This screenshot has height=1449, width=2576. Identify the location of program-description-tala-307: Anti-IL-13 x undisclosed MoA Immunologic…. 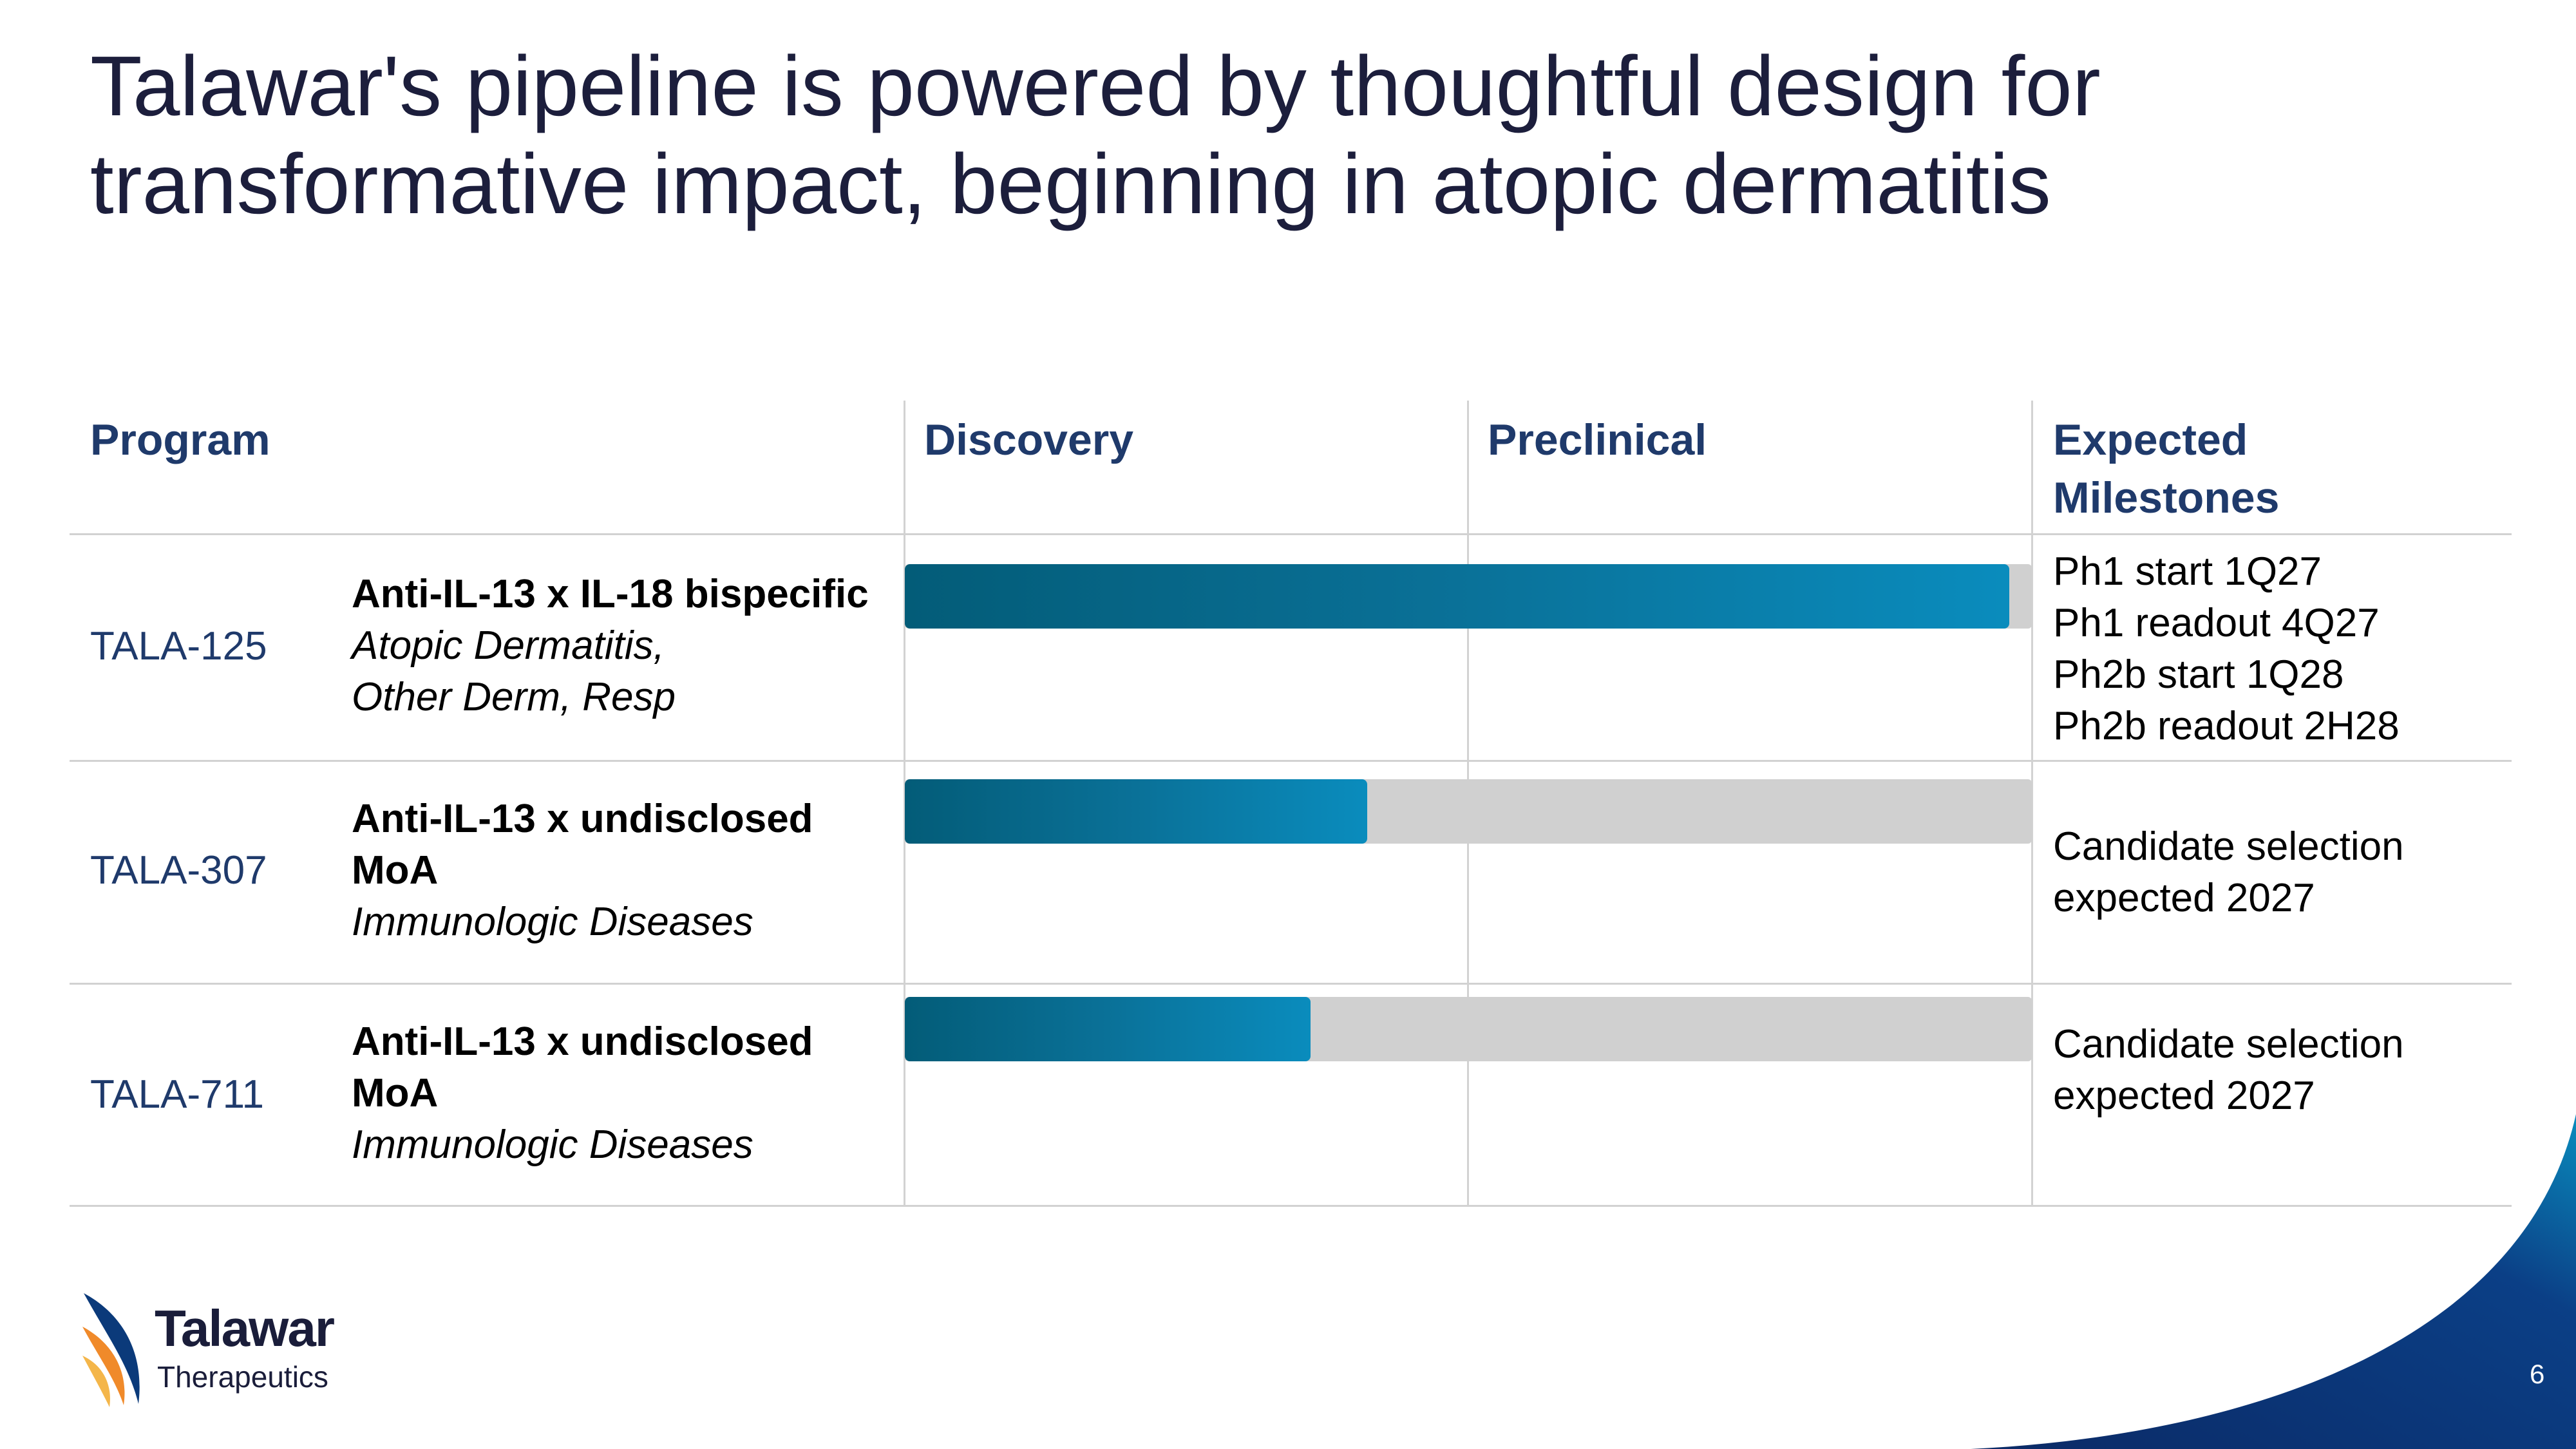
(622, 871).